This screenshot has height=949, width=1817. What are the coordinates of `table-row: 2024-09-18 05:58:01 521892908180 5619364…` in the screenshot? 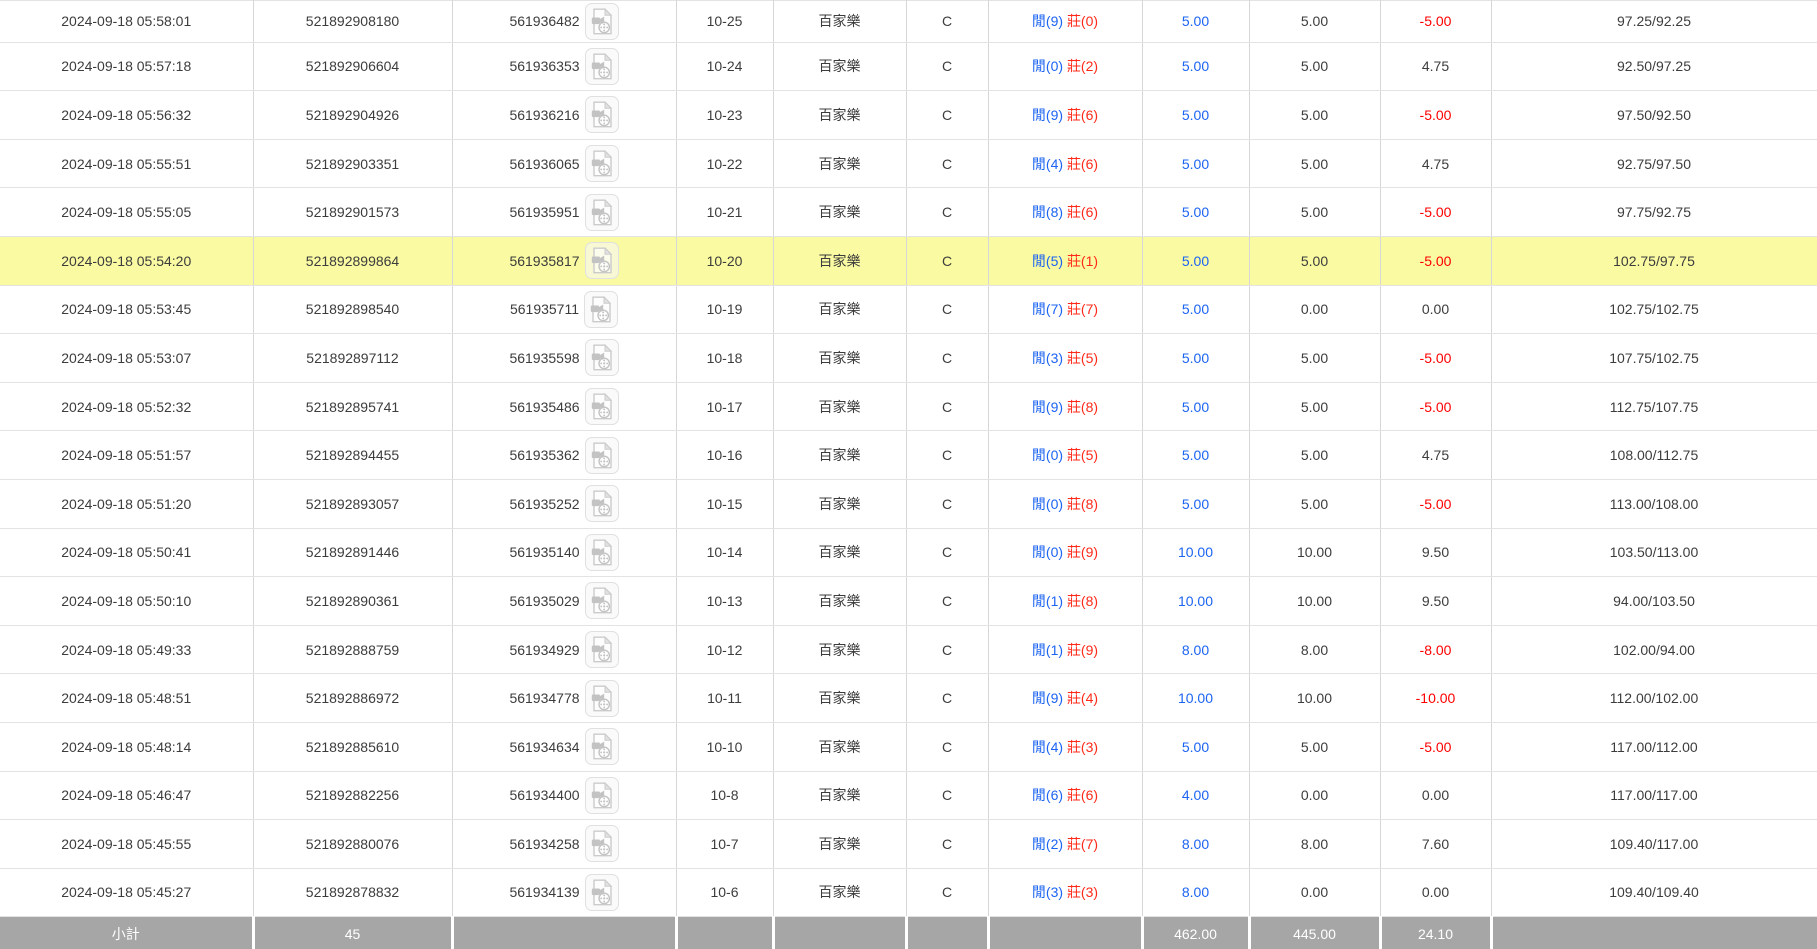 It's located at (908, 21).